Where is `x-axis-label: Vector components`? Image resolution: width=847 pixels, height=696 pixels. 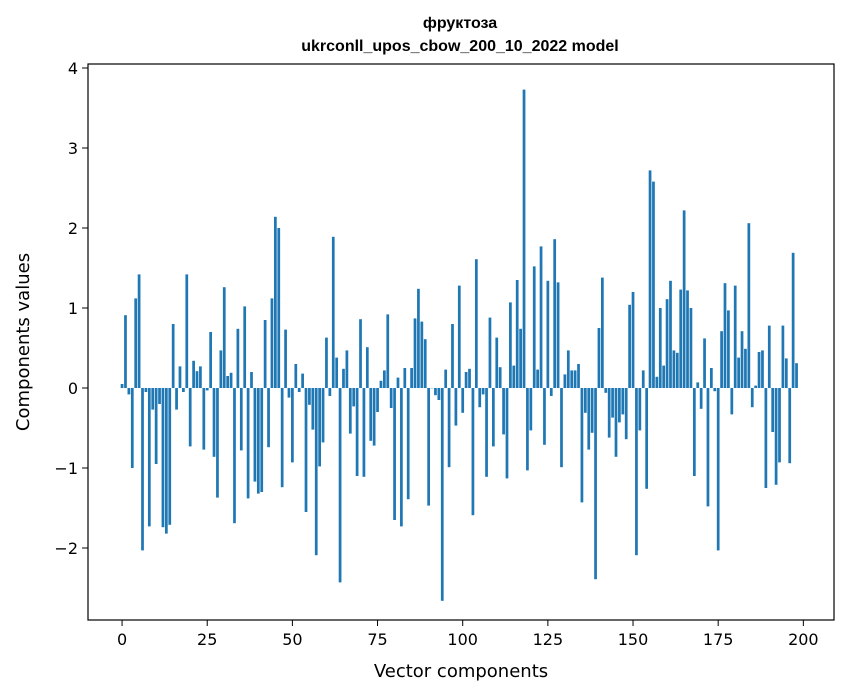
x-axis-label: Vector components is located at coordinates (461, 671).